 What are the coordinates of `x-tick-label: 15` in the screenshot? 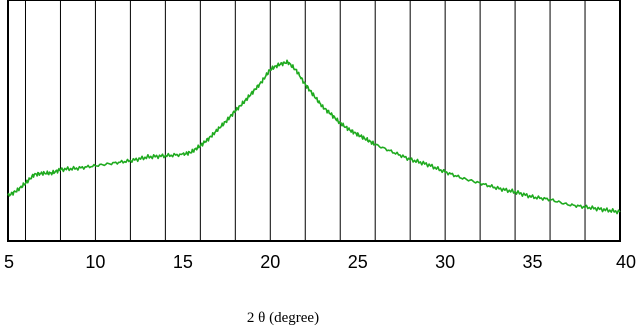 It's located at (183, 262).